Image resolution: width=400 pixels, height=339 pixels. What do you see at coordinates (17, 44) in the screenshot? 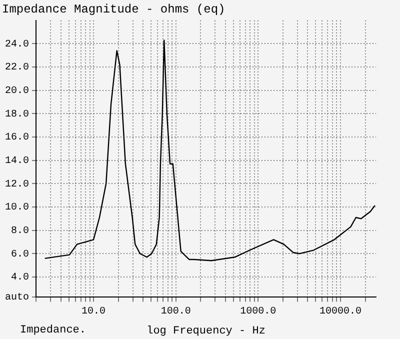
I see `y-tick-label: 24.0` at bounding box center [17, 44].